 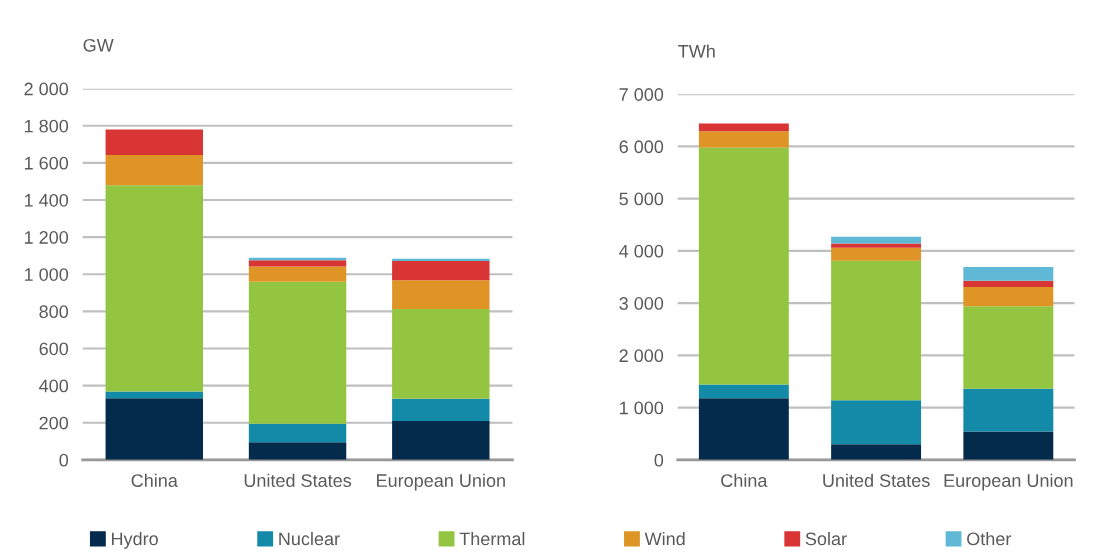 I want to click on y-tick-label: 7 000, so click(x=641, y=94).